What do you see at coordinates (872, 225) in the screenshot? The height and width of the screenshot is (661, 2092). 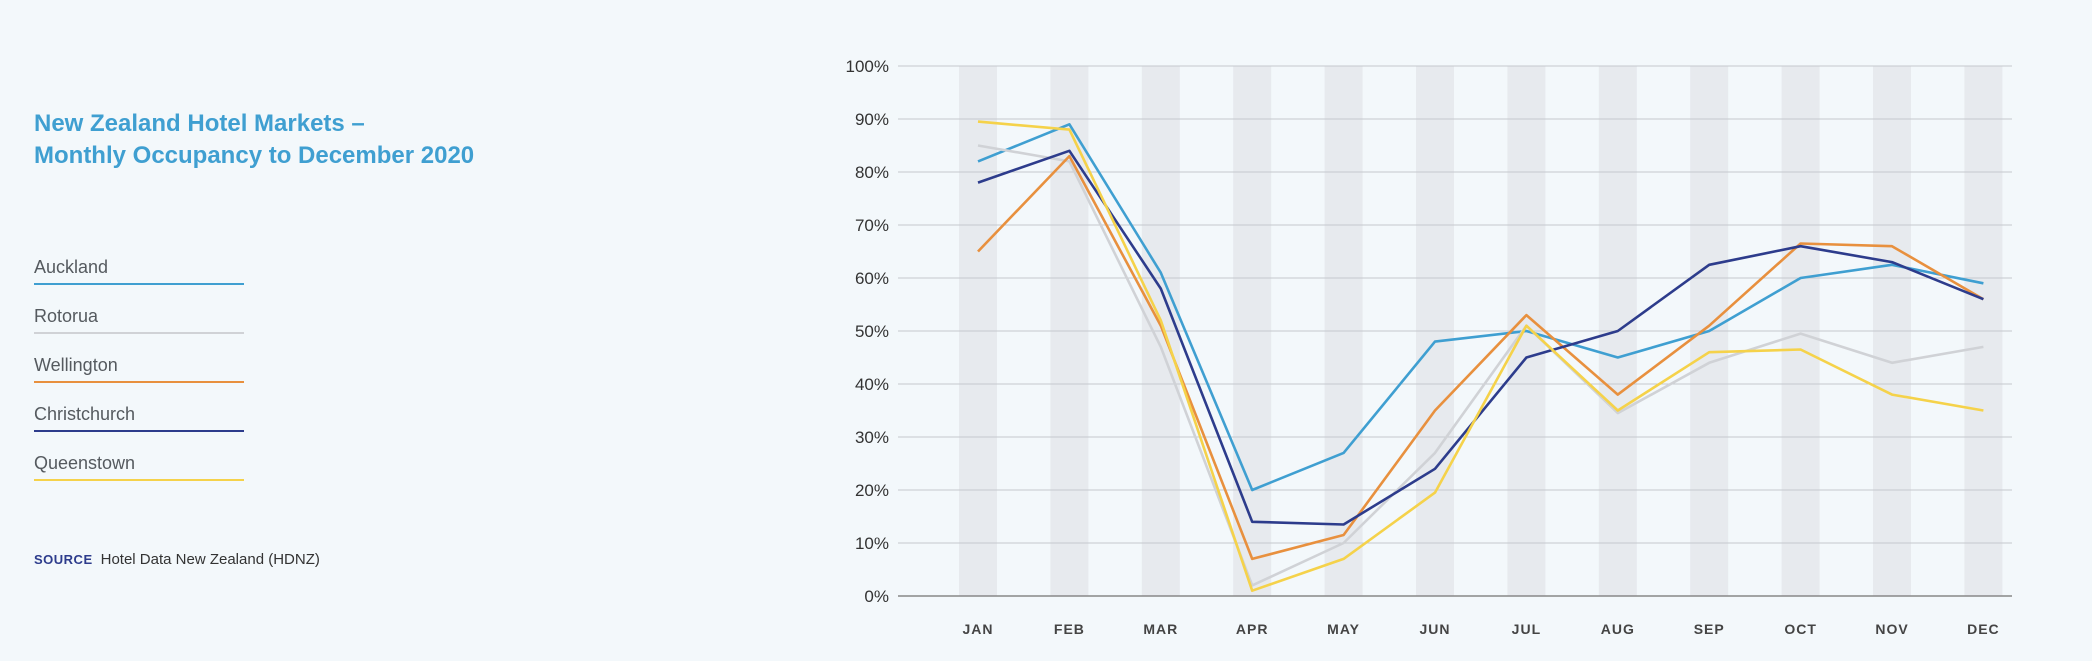 I see `y-tick-label: 70%` at bounding box center [872, 225].